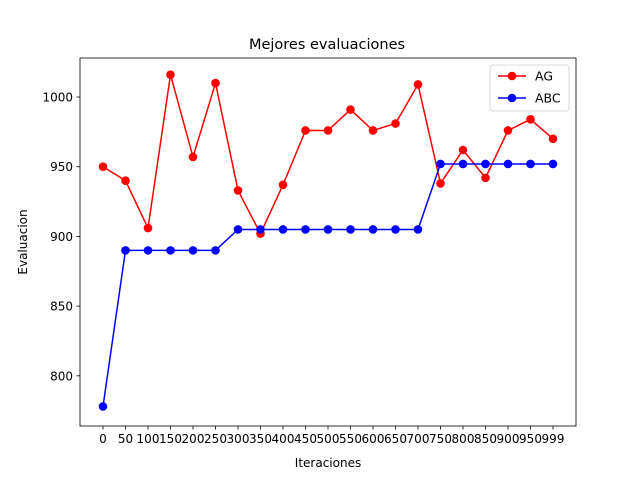 The width and height of the screenshot is (640, 480). What do you see at coordinates (328, 463) in the screenshot?
I see `x-axis-label: Iteraciones` at bounding box center [328, 463].